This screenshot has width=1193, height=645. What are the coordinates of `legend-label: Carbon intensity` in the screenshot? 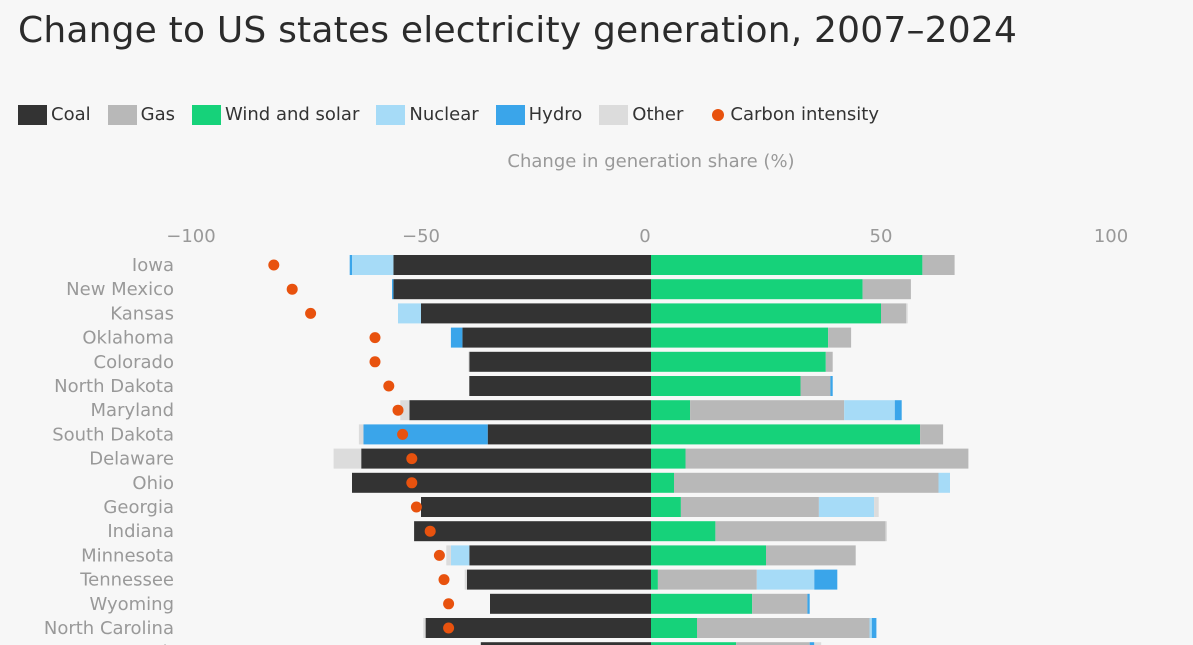 It's located at (804, 114).